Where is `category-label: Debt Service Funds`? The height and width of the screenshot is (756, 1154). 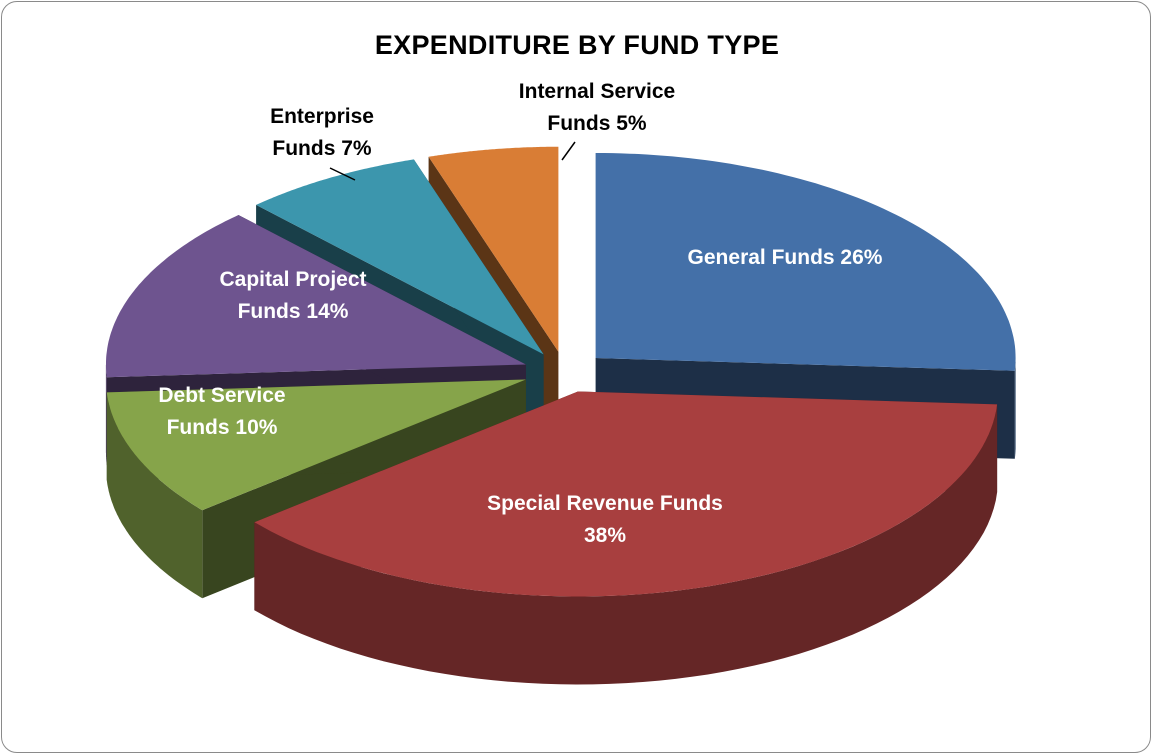 category-label: Debt Service Funds is located at coordinates (222, 411).